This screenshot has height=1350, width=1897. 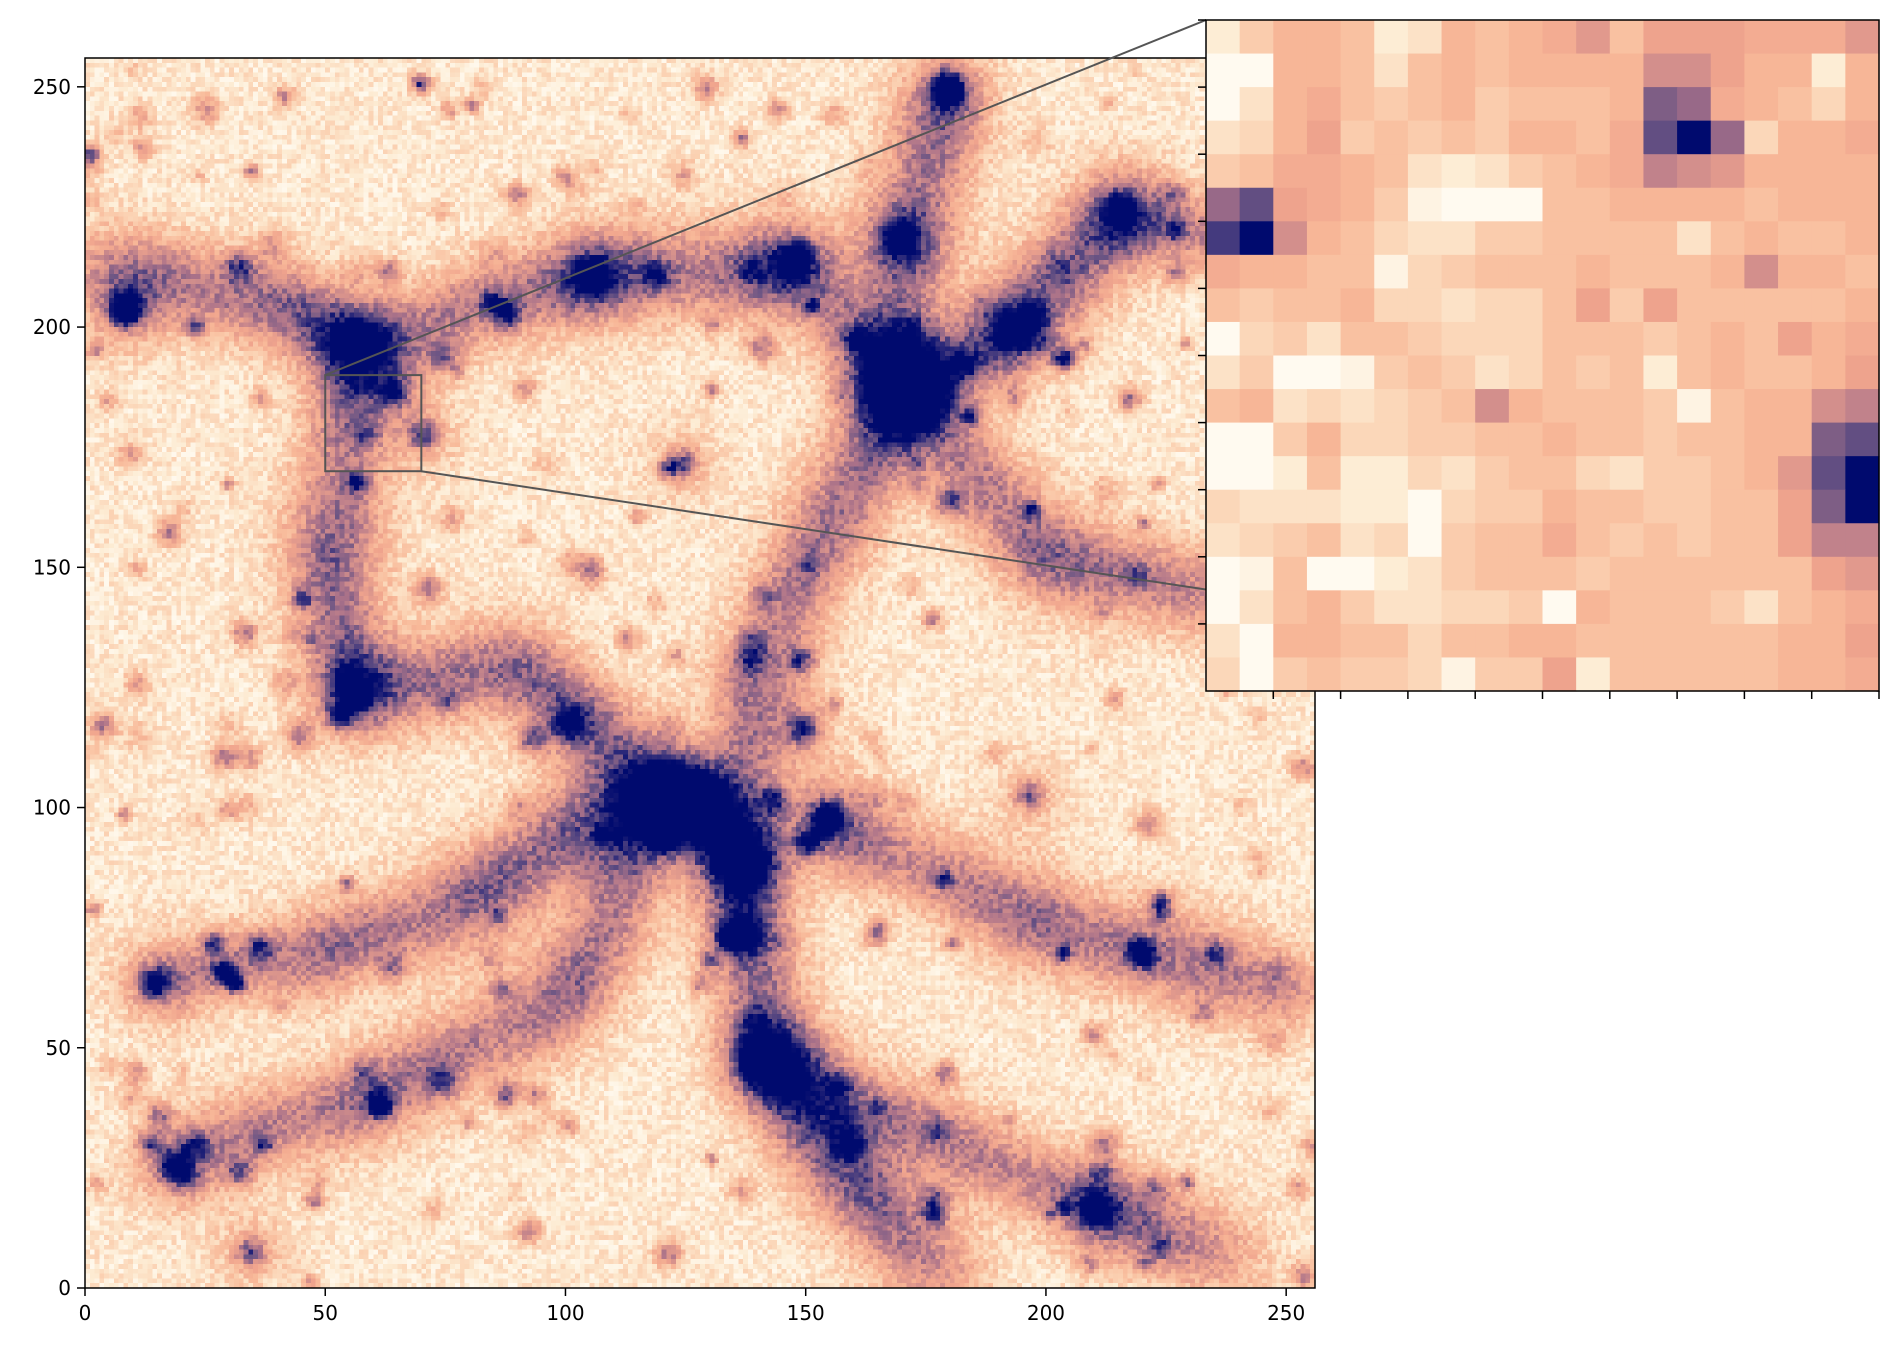 What do you see at coordinates (52, 808) in the screenshot?
I see `main-y-tick-label: 100` at bounding box center [52, 808].